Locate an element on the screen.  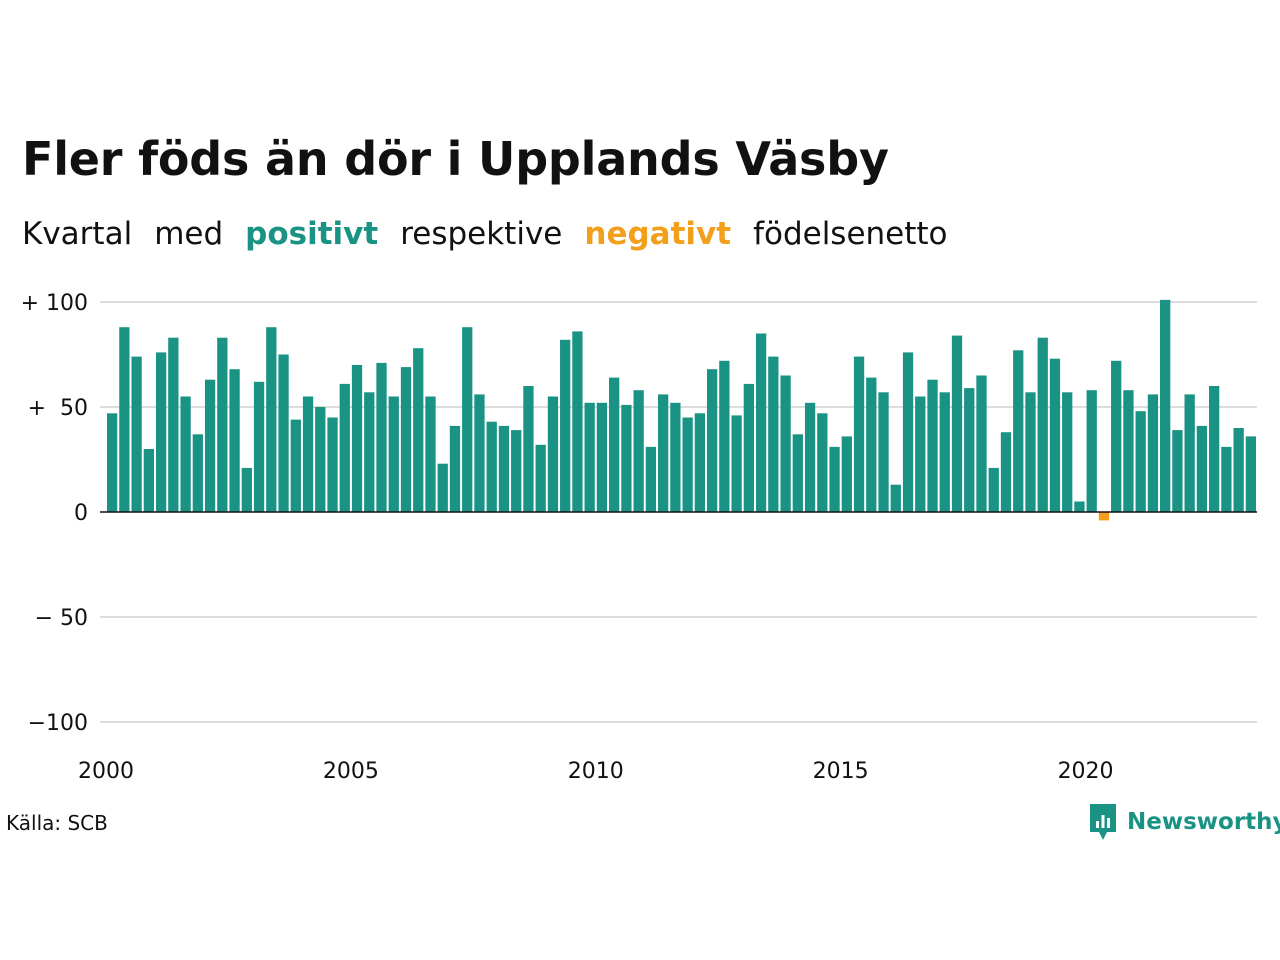
source-label: Källa: SCB is located at coordinates (57, 823).